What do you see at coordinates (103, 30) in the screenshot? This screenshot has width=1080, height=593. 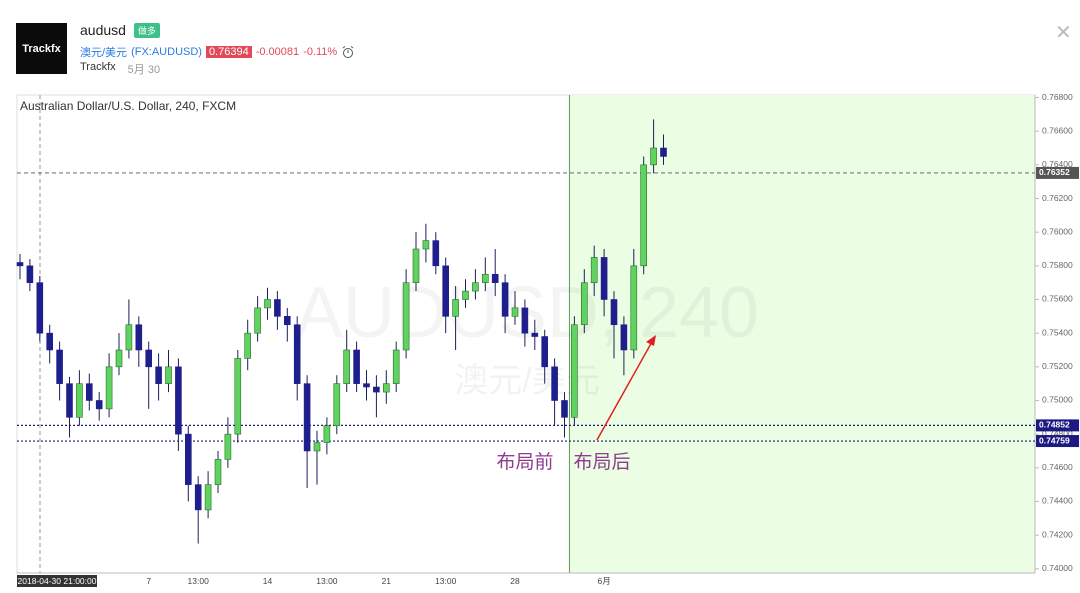 I see `symbol: audusd` at bounding box center [103, 30].